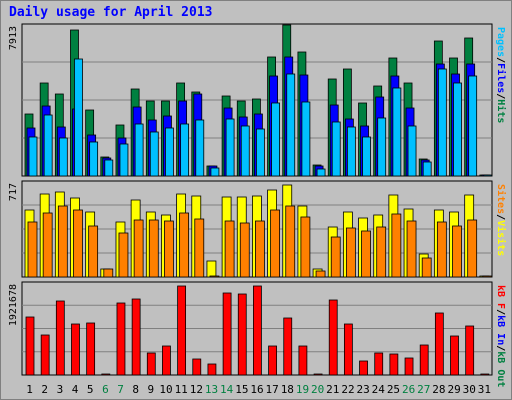 The height and width of the screenshot is (400, 512). What do you see at coordinates (287, 389) in the screenshot?
I see `x-tick-label-18: 18` at bounding box center [287, 389].